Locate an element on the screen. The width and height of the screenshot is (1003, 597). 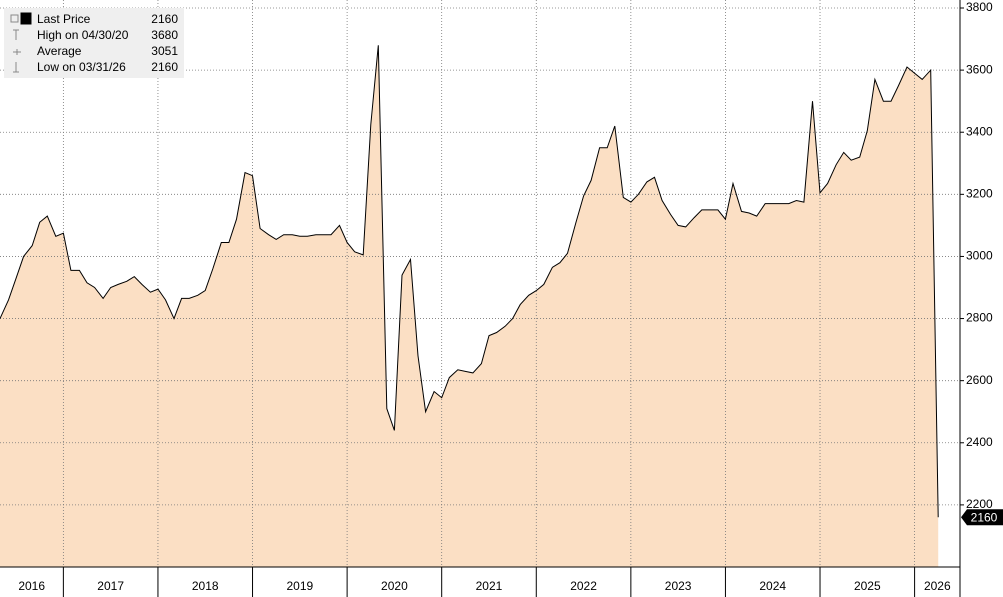
y-tick-label: 2800 is located at coordinates (979, 318).